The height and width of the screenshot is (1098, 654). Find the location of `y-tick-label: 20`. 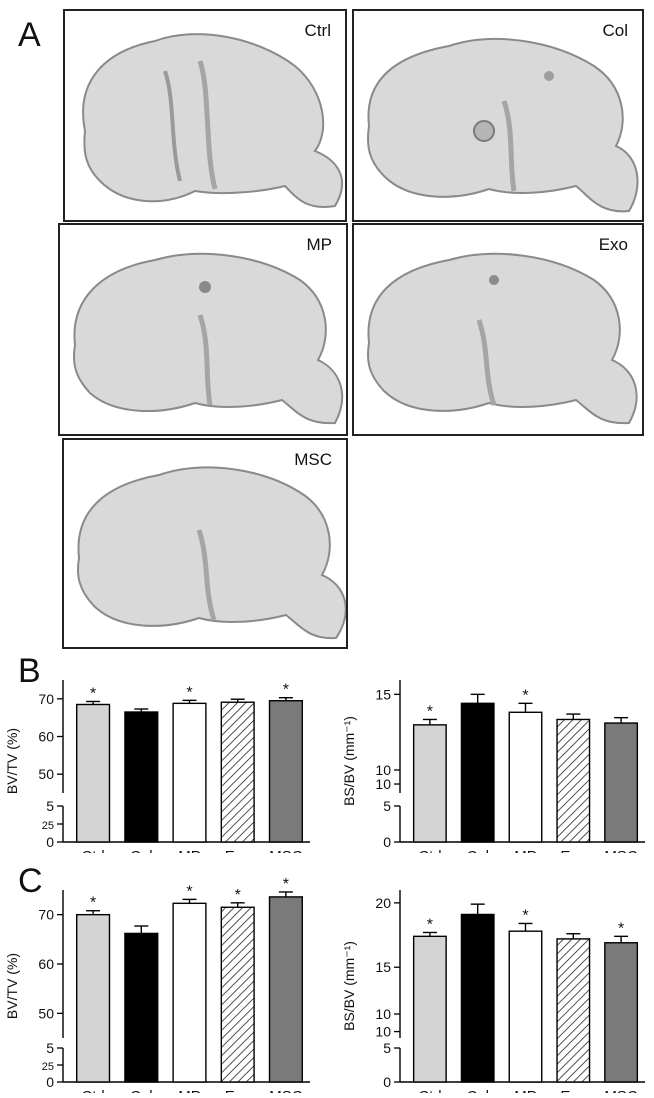

y-tick-label: 20 is located at coordinates (383, 903).